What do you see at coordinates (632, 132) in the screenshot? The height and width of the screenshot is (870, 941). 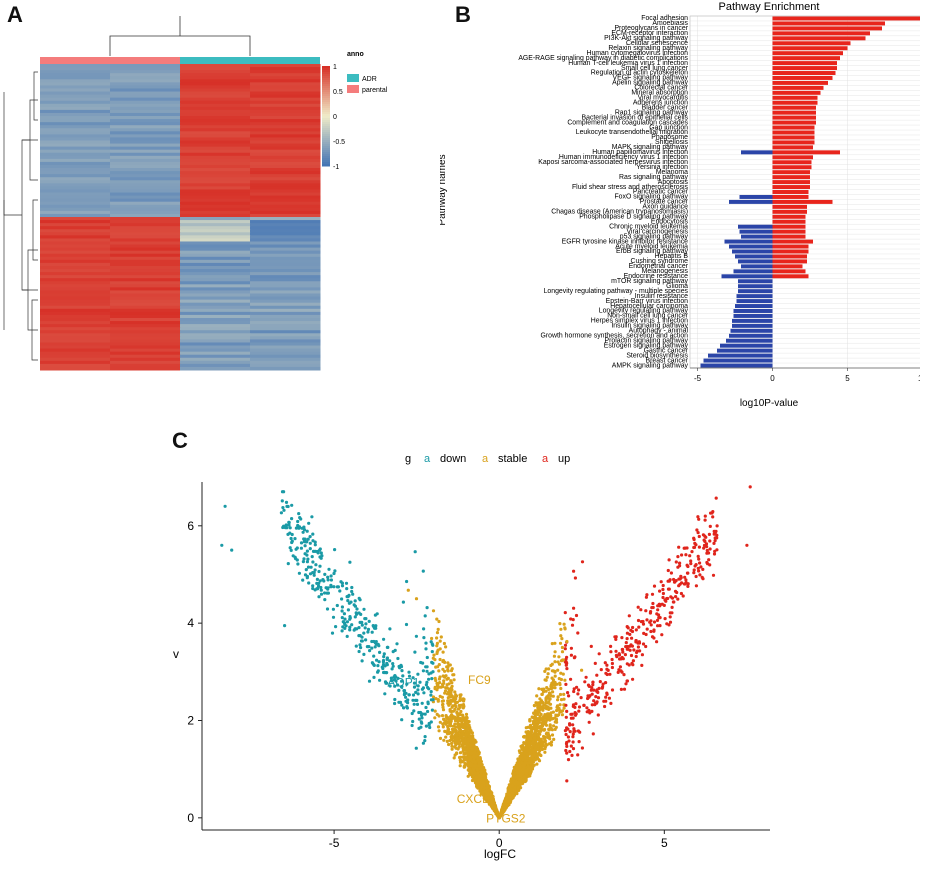 I see `pathway-label: Leukocyte transendothelial migration` at bounding box center [632, 132].